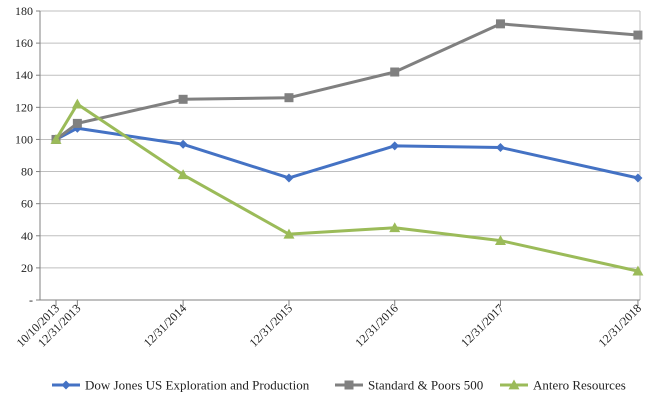 The width and height of the screenshot is (656, 402). I want to click on x-tick-label: 12/31/2016, so click(376, 325).